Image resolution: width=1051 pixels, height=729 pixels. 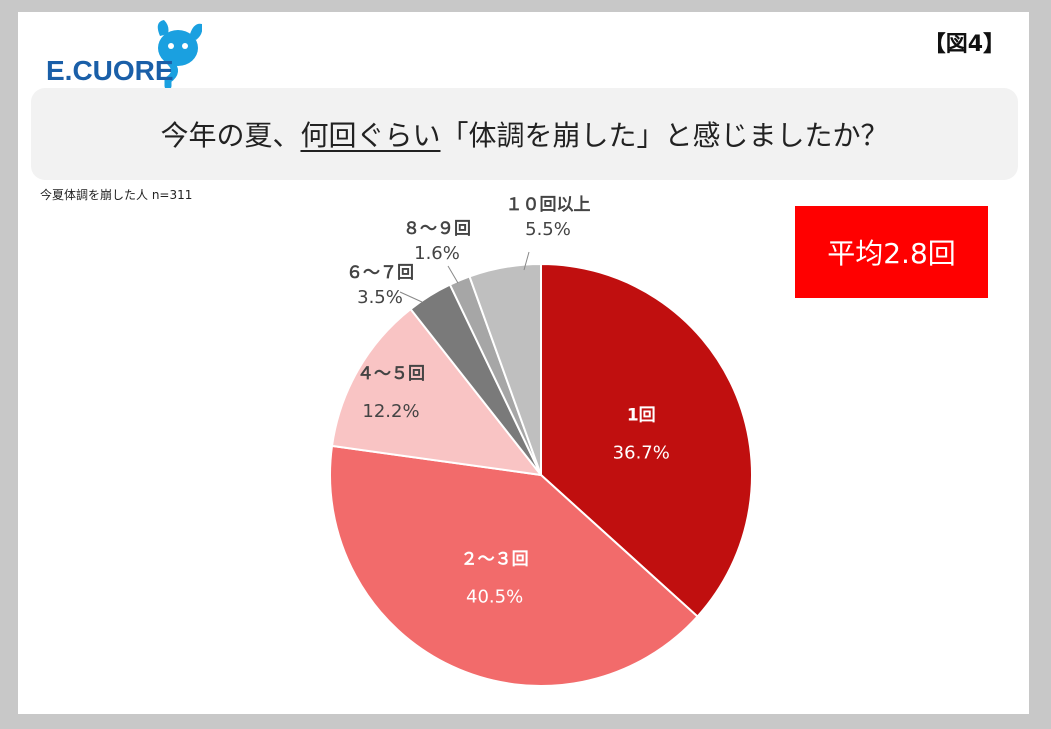 What do you see at coordinates (494, 596) in the screenshot?
I see `slice-value-2: 40.5%` at bounding box center [494, 596].